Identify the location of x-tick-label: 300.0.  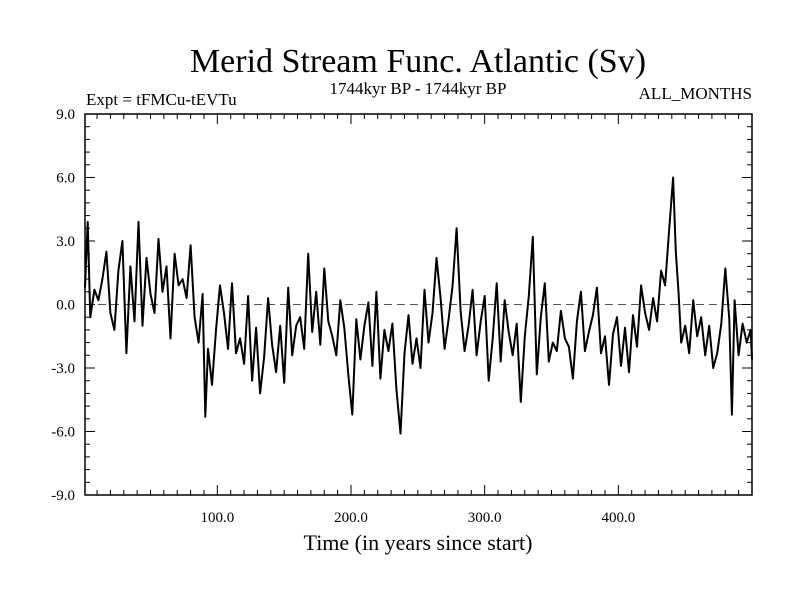
(485, 518).